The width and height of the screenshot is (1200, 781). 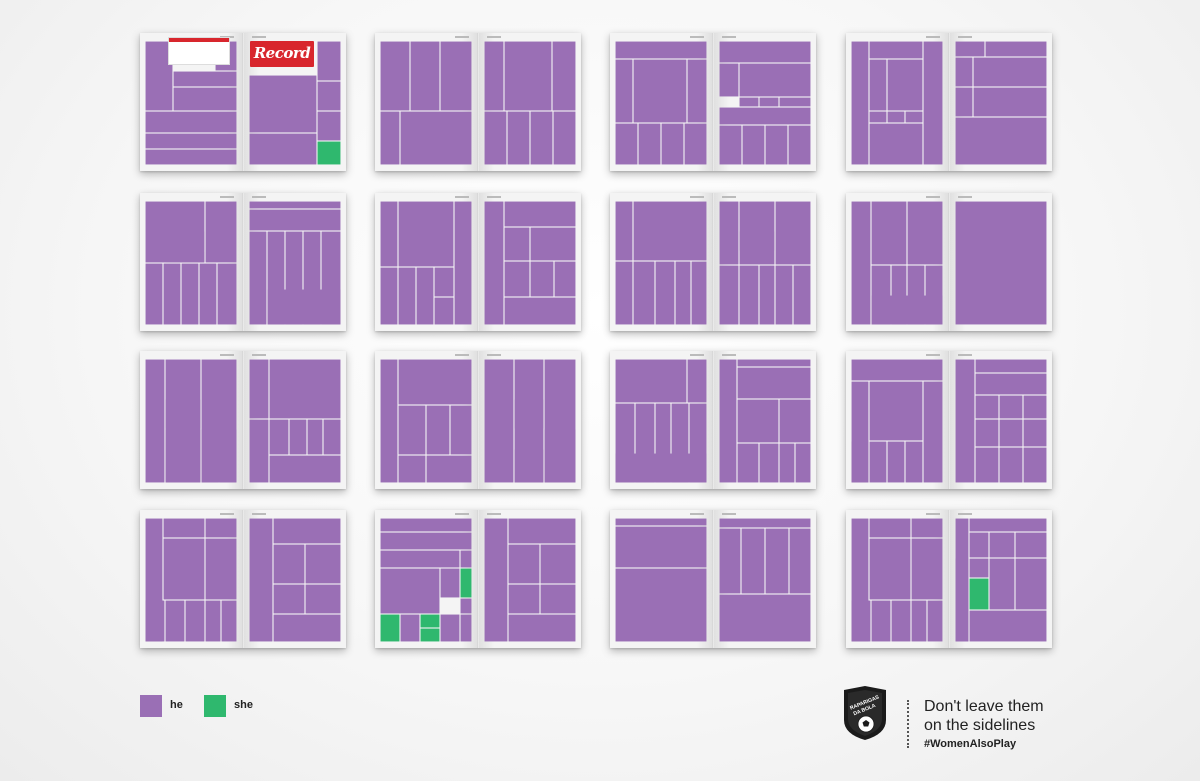 I want to click on article-block-she, so click(x=390, y=628).